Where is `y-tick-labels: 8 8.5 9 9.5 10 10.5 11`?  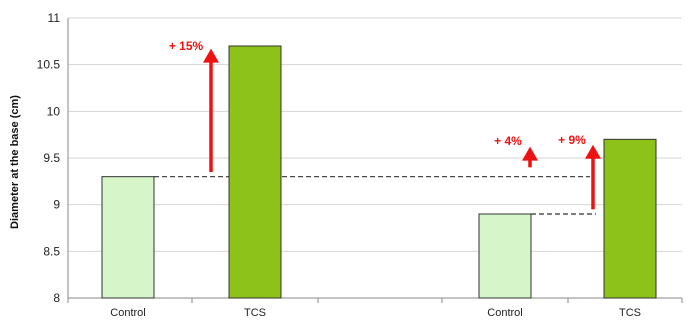 y-tick-labels: 8 8.5 9 9.5 10 10.5 11 is located at coordinates (49, 158).